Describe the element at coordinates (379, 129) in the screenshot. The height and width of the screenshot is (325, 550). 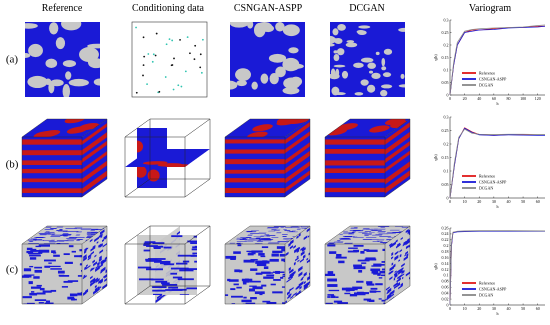
I see `cube-patch` at that location.